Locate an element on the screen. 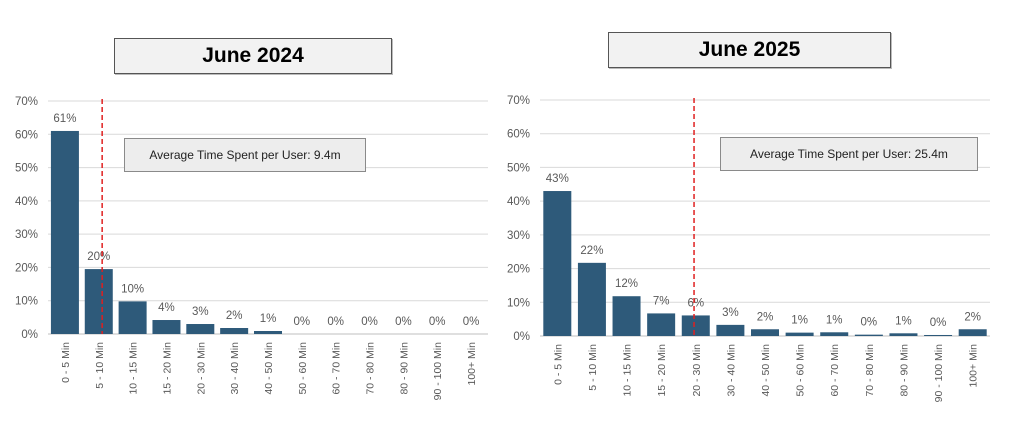 Image resolution: width=1024 pixels, height=439 pixels. data-label: 10% is located at coordinates (132, 289).